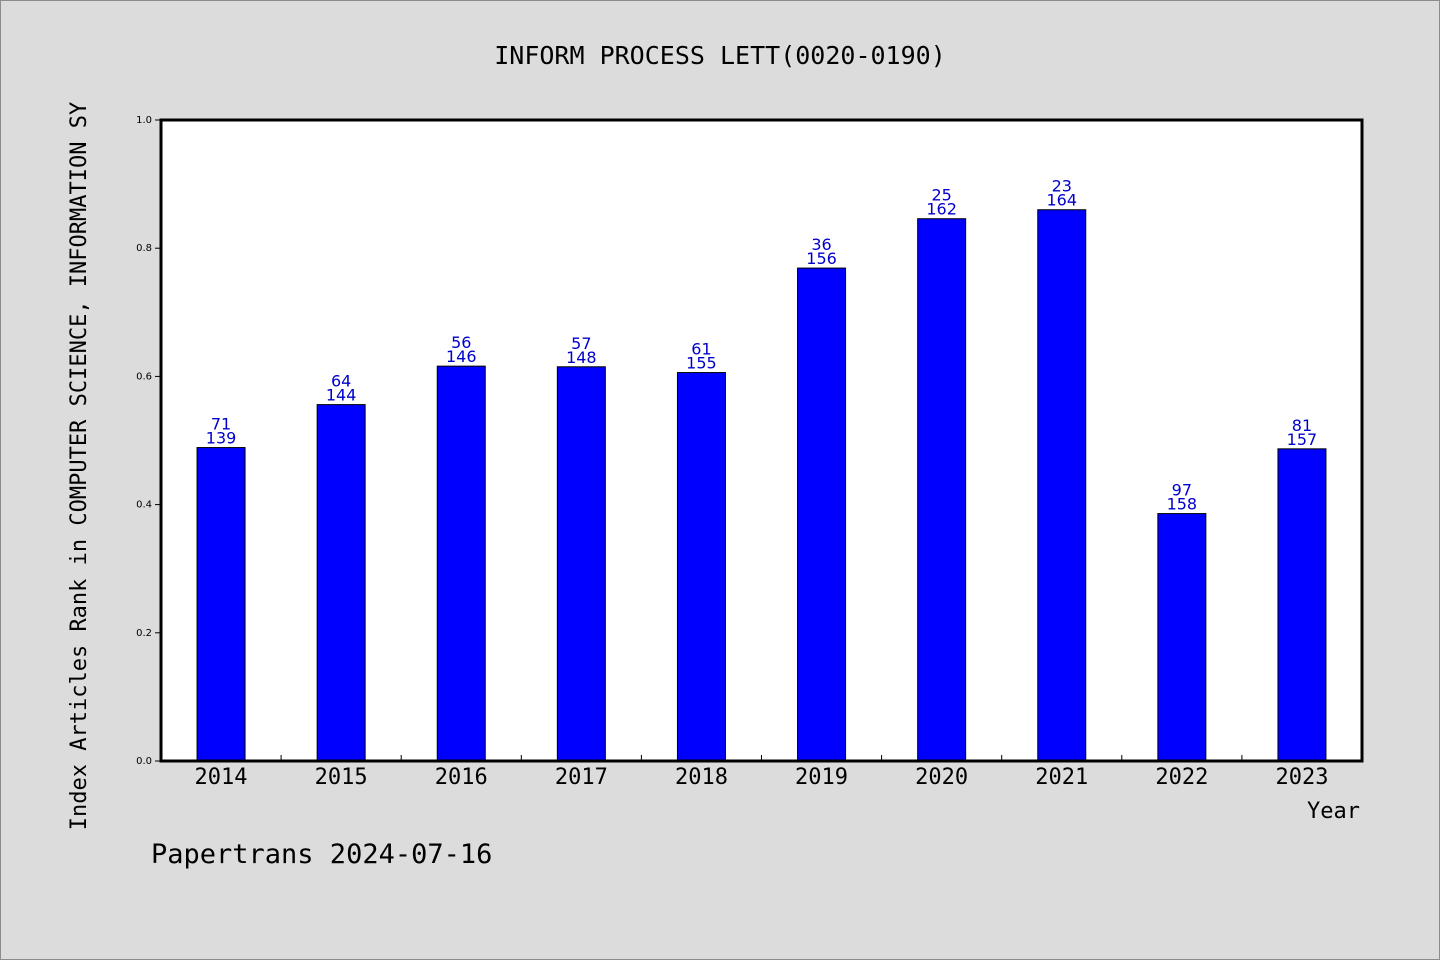 Image resolution: width=1440 pixels, height=960 pixels. Describe the element at coordinates (821, 258) in the screenshot. I see `bar-total-label: 156` at that location.